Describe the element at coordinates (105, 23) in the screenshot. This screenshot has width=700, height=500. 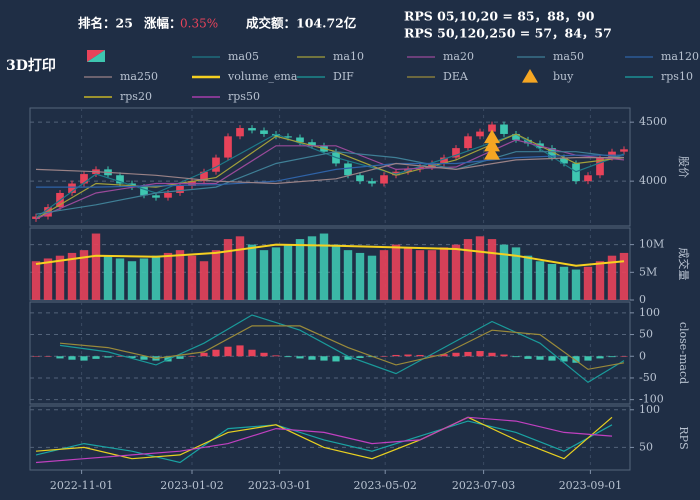
I see `rank: 排名：25` at that location.